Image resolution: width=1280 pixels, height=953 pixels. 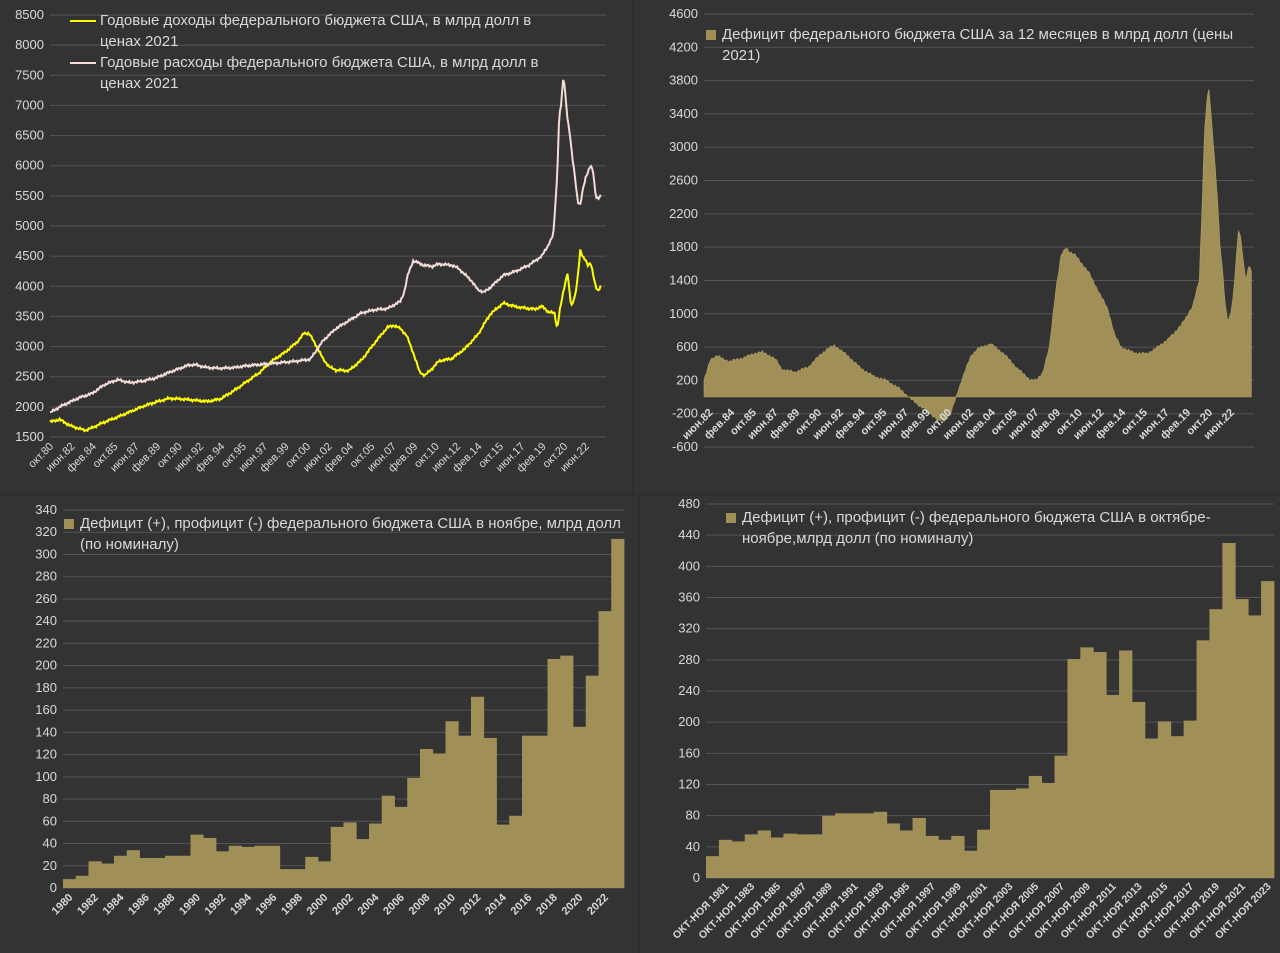 I want to click on y-tick-label: 5000, so click(x=29, y=225).